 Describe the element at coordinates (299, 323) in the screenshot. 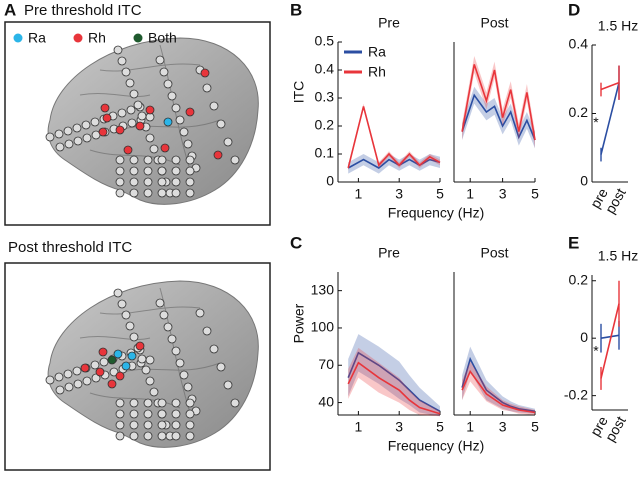

I see `y-axis-label: Power` at that location.